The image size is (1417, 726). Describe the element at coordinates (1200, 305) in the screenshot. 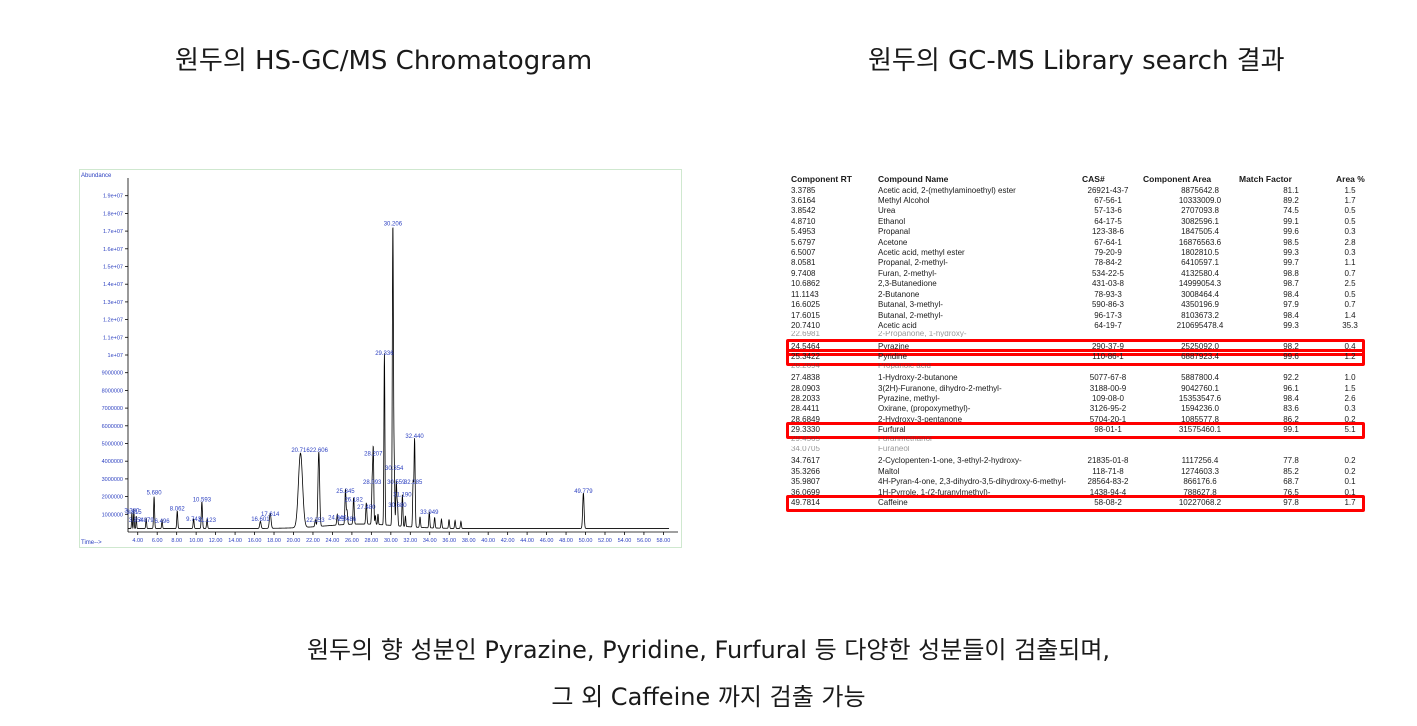

I see `cell-area: 4350196.9` at that location.